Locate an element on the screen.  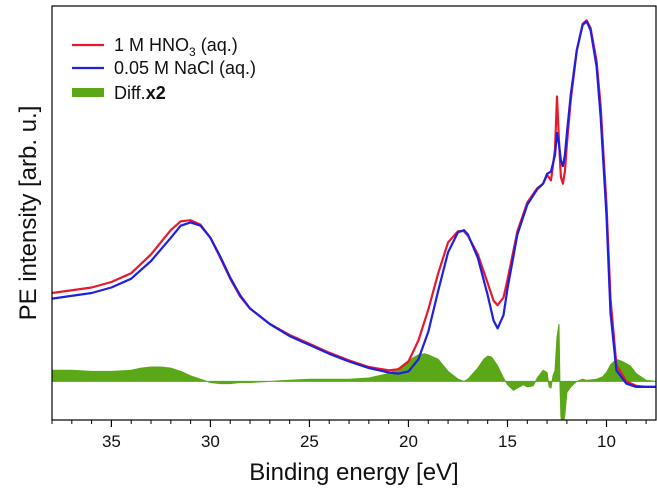
y-axis-title: PE intensity [arb. u.] is located at coordinates (28, 213).